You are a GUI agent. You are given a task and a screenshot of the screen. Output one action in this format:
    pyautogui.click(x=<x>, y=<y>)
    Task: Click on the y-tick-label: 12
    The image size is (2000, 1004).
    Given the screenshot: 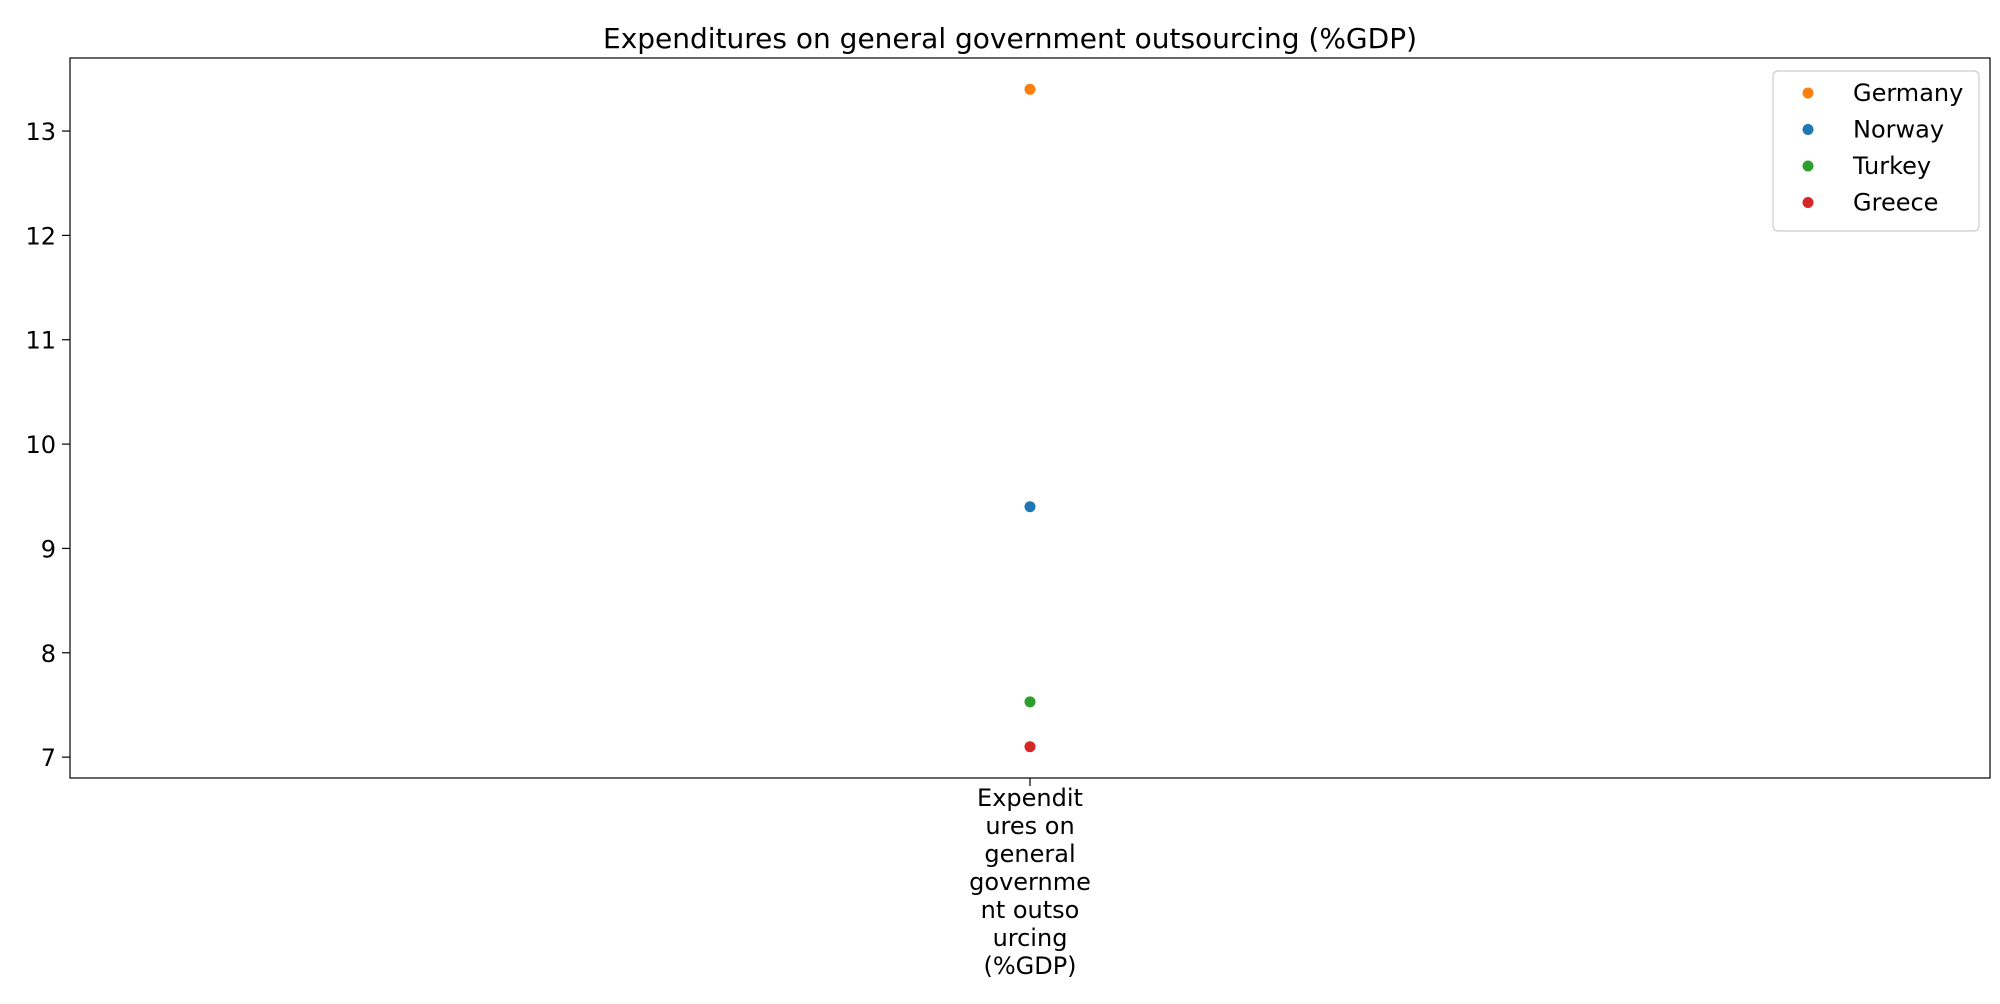 What is the action you would take?
    pyautogui.click(x=40, y=236)
    